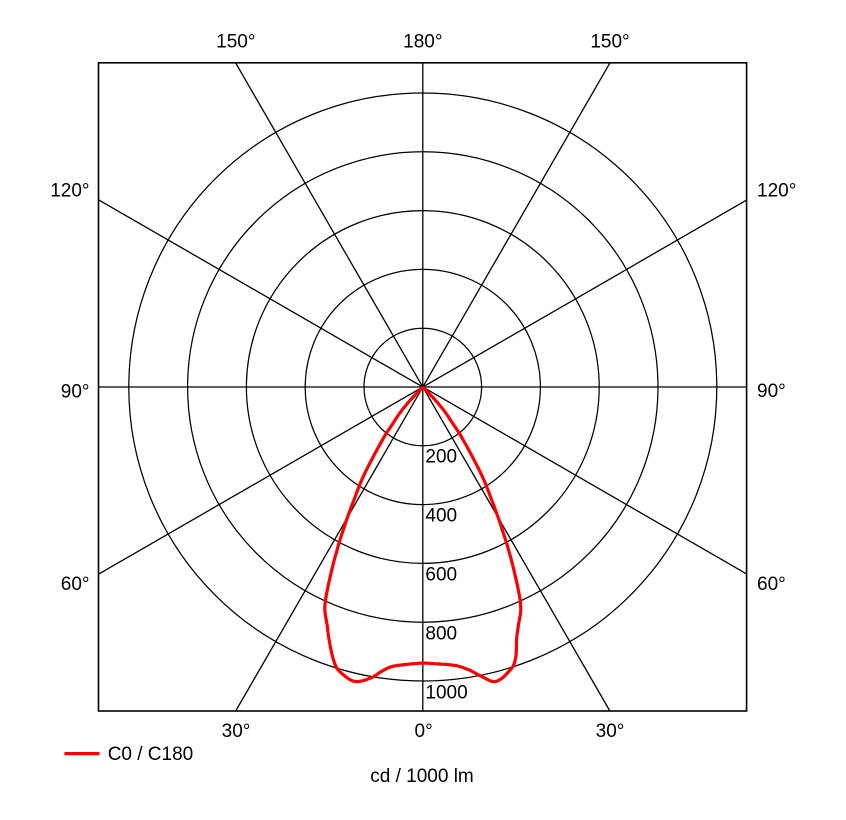 The image size is (846, 820). I want to click on svg-text: 600, so click(441, 574).